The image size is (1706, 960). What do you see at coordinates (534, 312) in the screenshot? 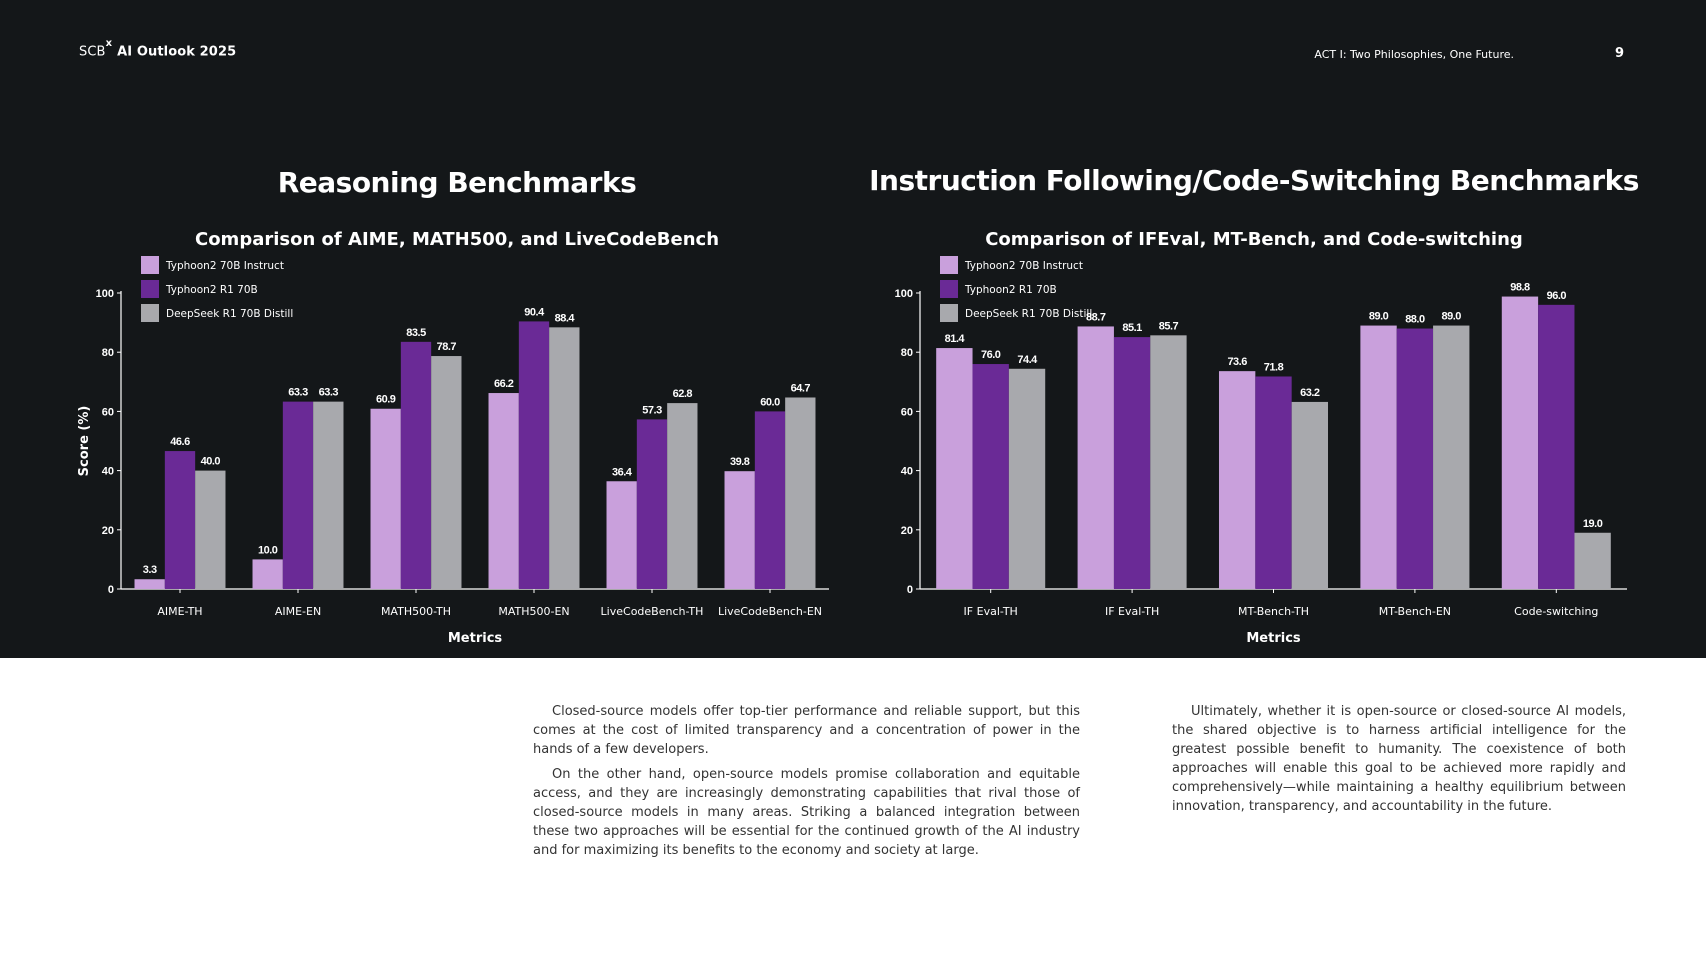
I see `bar-value-label: 90.4` at bounding box center [534, 312].